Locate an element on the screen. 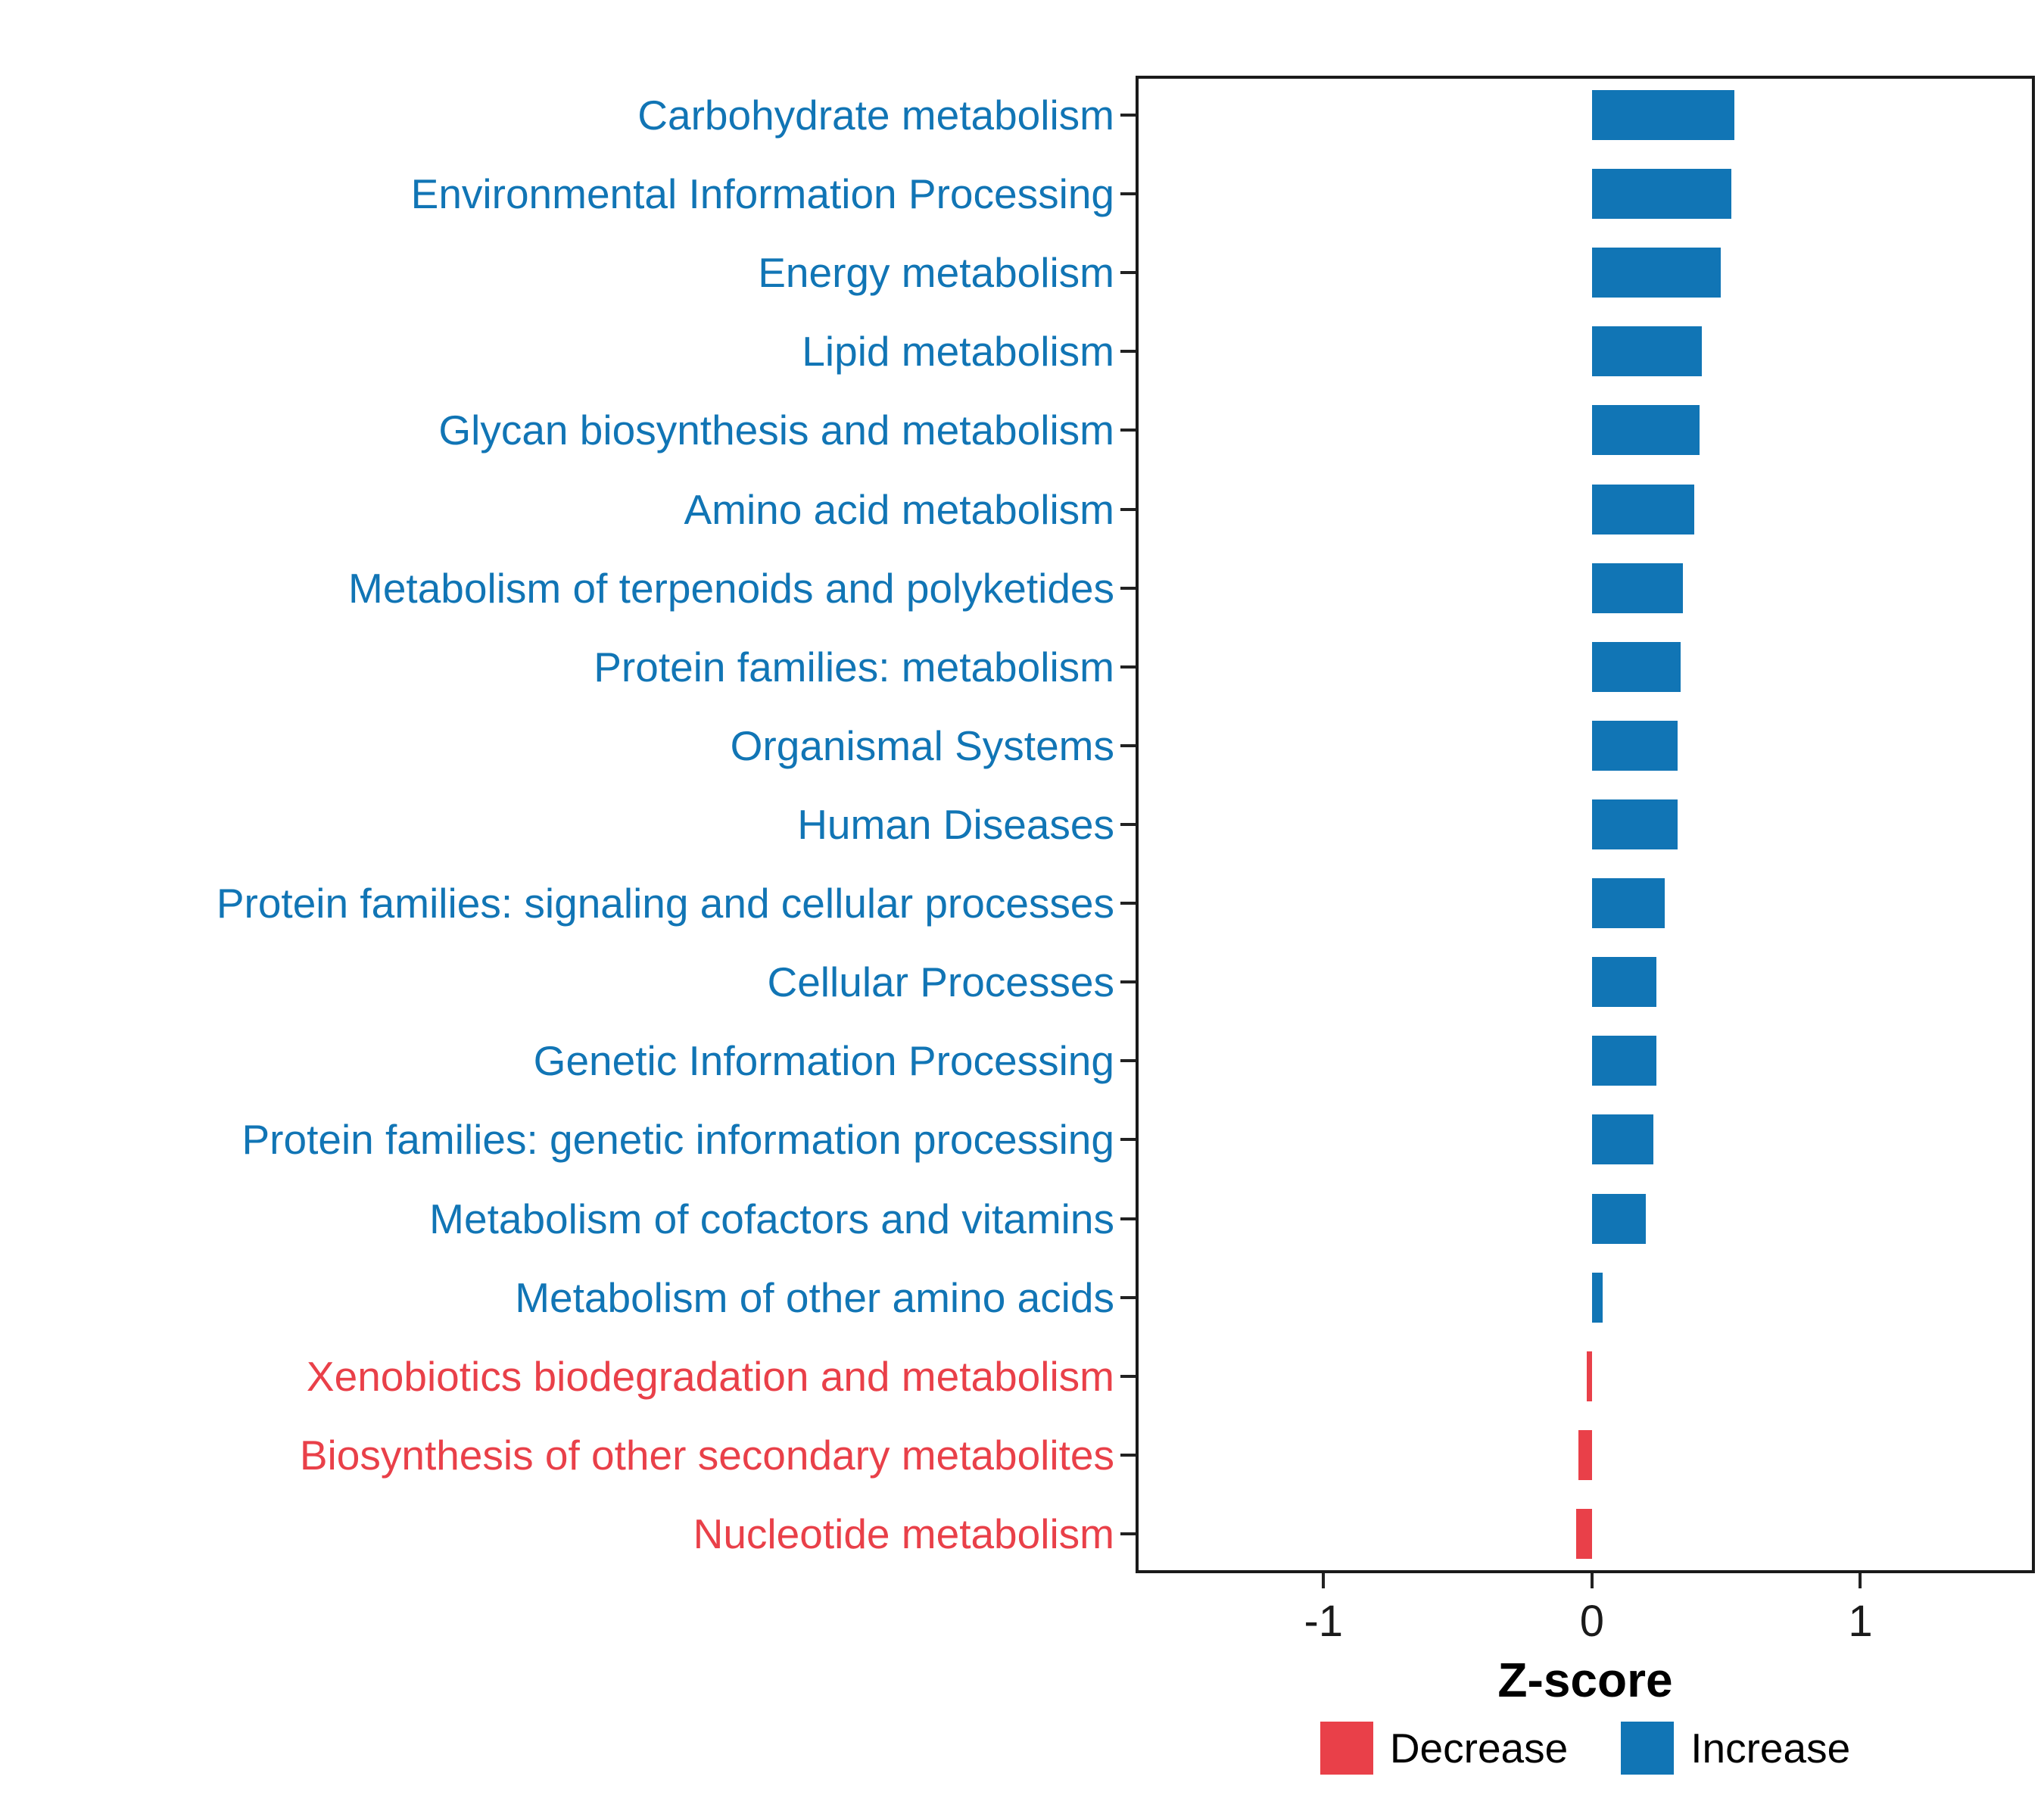 The height and width of the screenshot is (1817, 2044). category-label: Nucleotide metabolism is located at coordinates (903, 1533).